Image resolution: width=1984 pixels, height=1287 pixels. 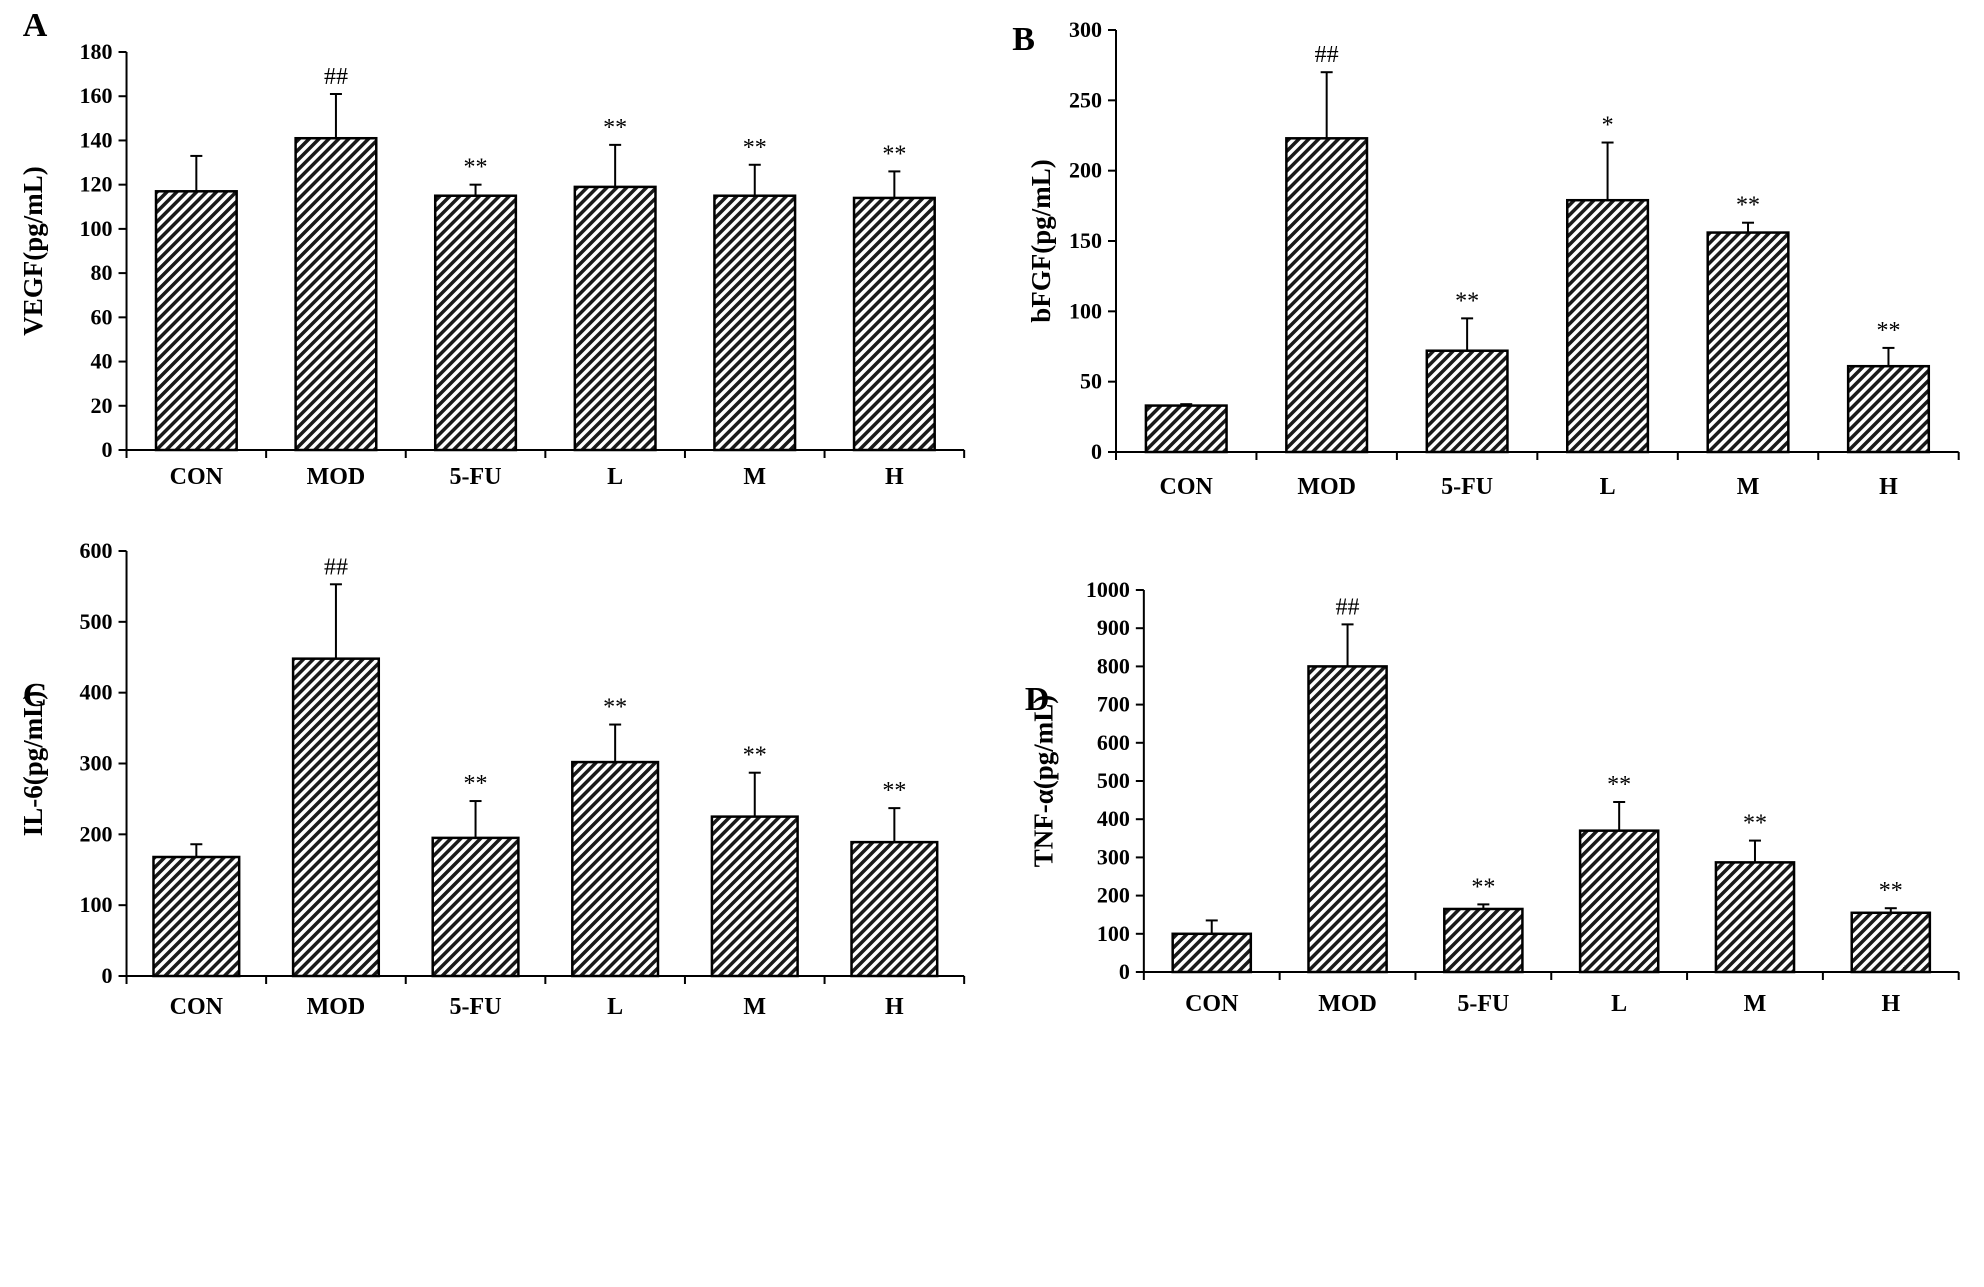 What do you see at coordinates (33, 764) in the screenshot?
I see `y-axis-label: IL-6(pg/mL)` at bounding box center [33, 764].